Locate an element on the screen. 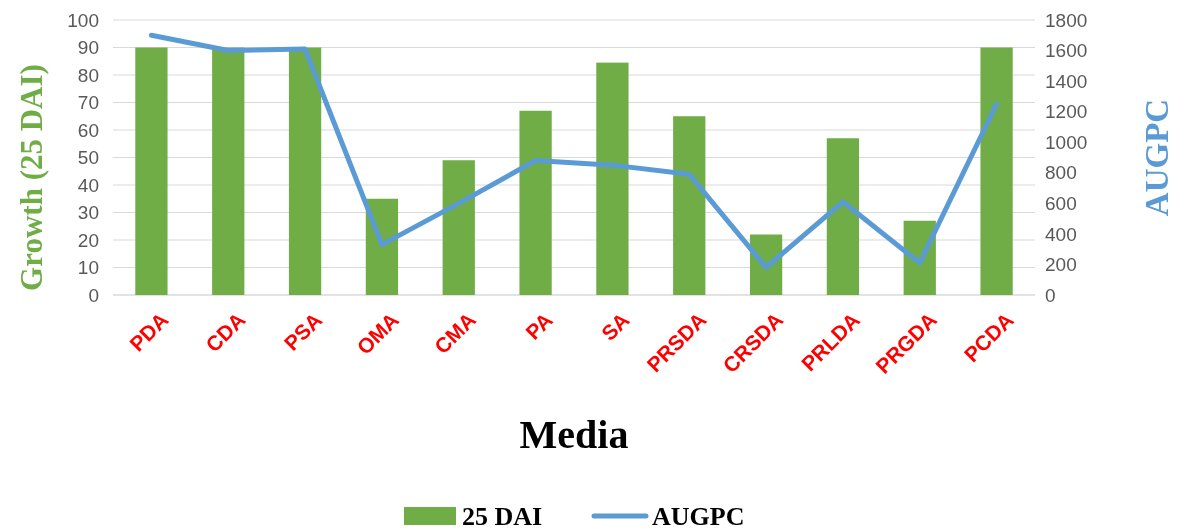 Image resolution: width=1186 pixels, height=532 pixels. y-tick-label: 30 is located at coordinates (88, 213).